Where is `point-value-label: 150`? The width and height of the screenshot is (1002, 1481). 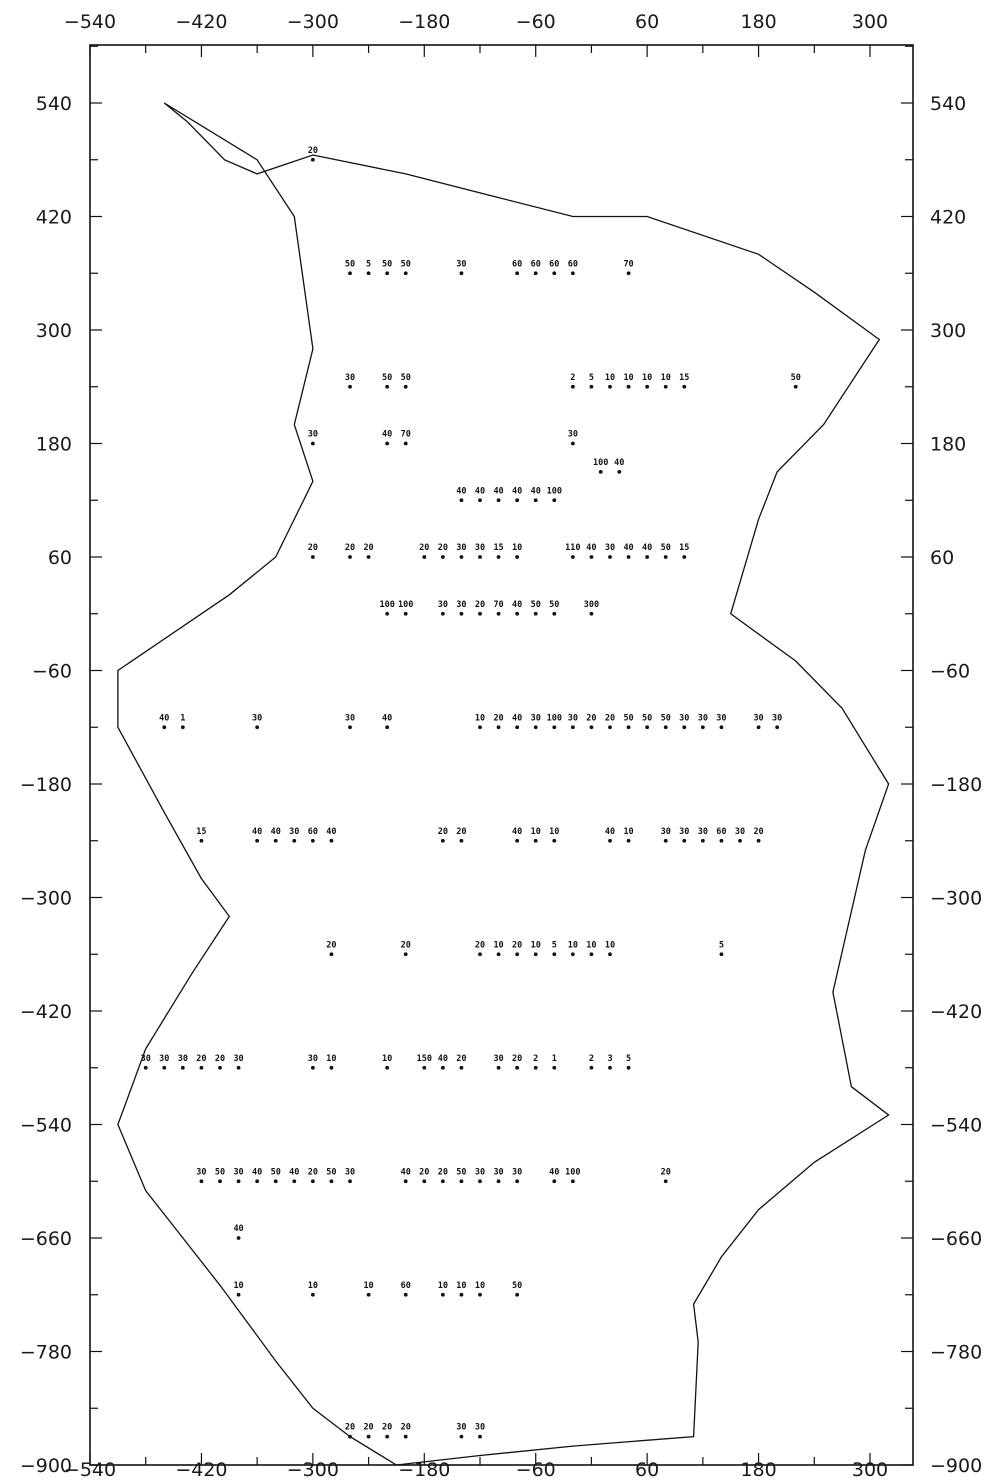
point-value-label: 150 is located at coordinates (424, 1059).